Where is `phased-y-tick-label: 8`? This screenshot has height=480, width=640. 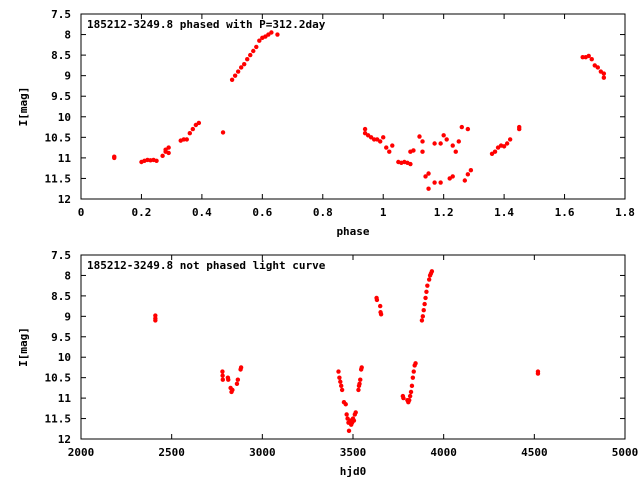
phased-y-tick-label: 8 is located at coordinates (67, 35).